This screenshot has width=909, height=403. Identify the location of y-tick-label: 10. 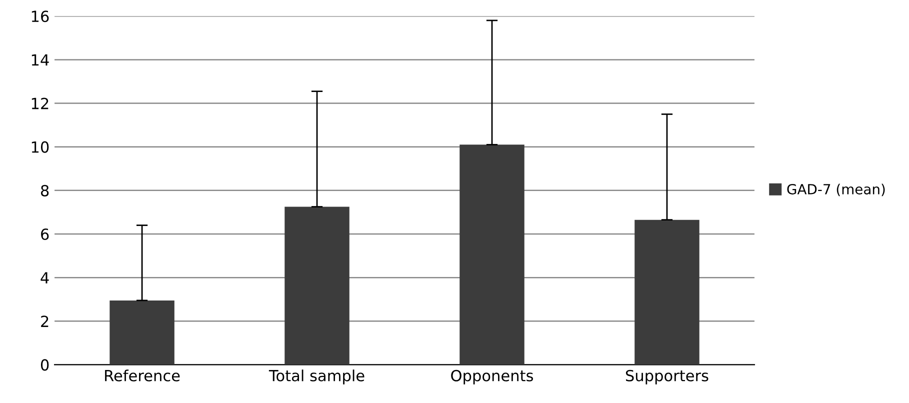
(40, 147).